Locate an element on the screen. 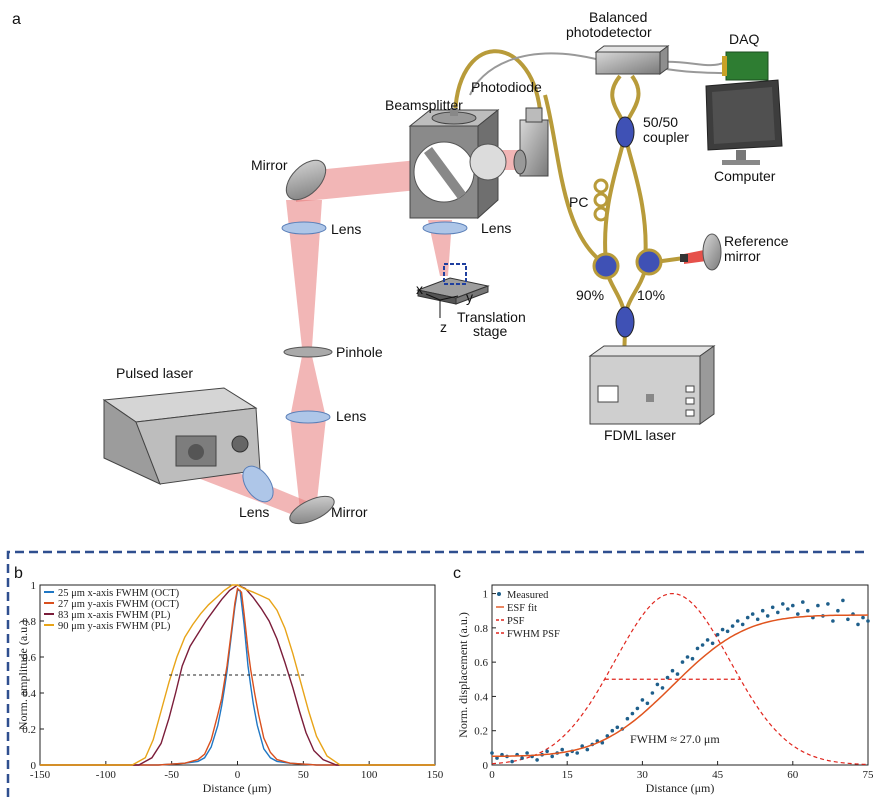 The width and height of the screenshot is (873, 801). x-tick-label: 100 is located at coordinates (369, 775).